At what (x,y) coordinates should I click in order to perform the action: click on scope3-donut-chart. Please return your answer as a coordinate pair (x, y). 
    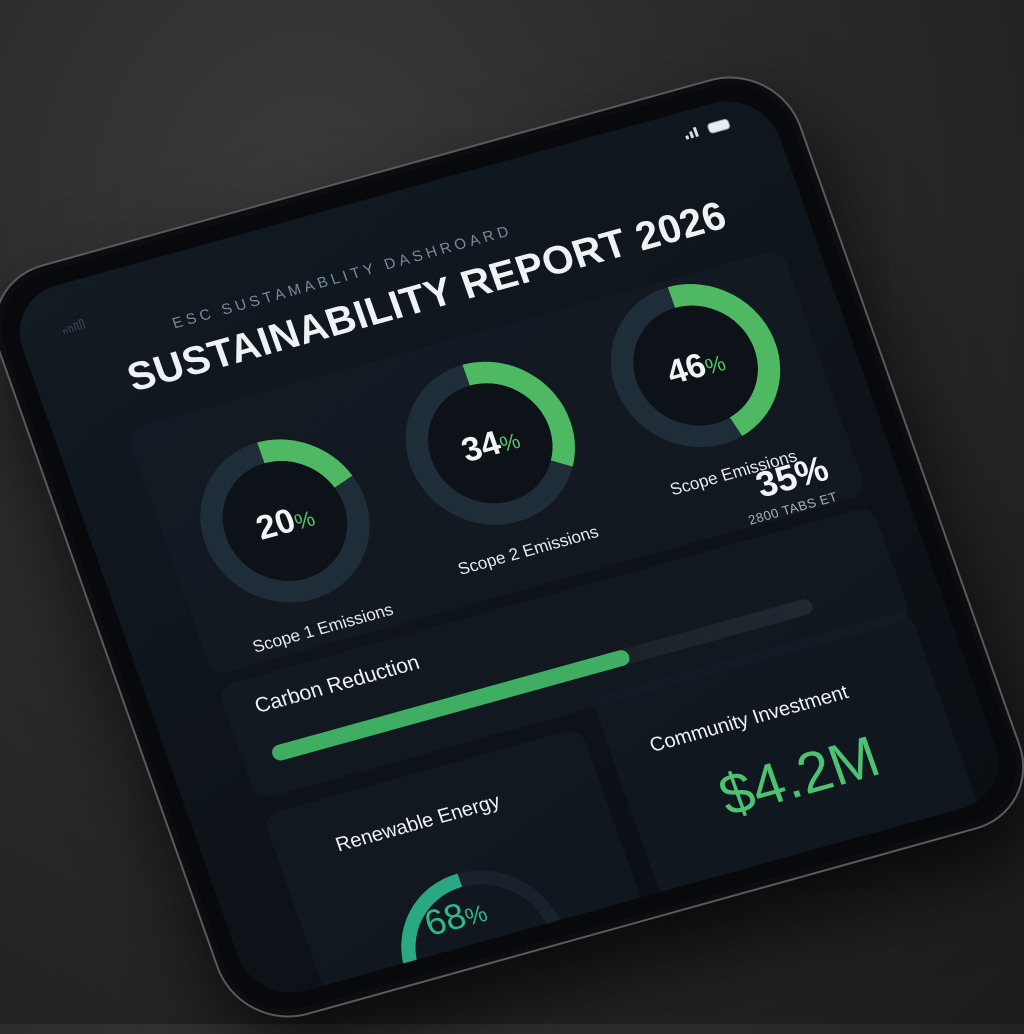
    Looking at the image, I should click on (695, 366).